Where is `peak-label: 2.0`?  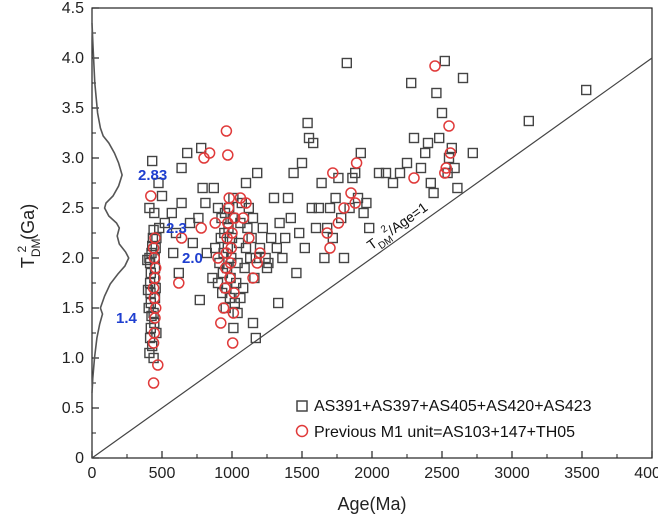
peak-label: 2.0 is located at coordinates (192, 258).